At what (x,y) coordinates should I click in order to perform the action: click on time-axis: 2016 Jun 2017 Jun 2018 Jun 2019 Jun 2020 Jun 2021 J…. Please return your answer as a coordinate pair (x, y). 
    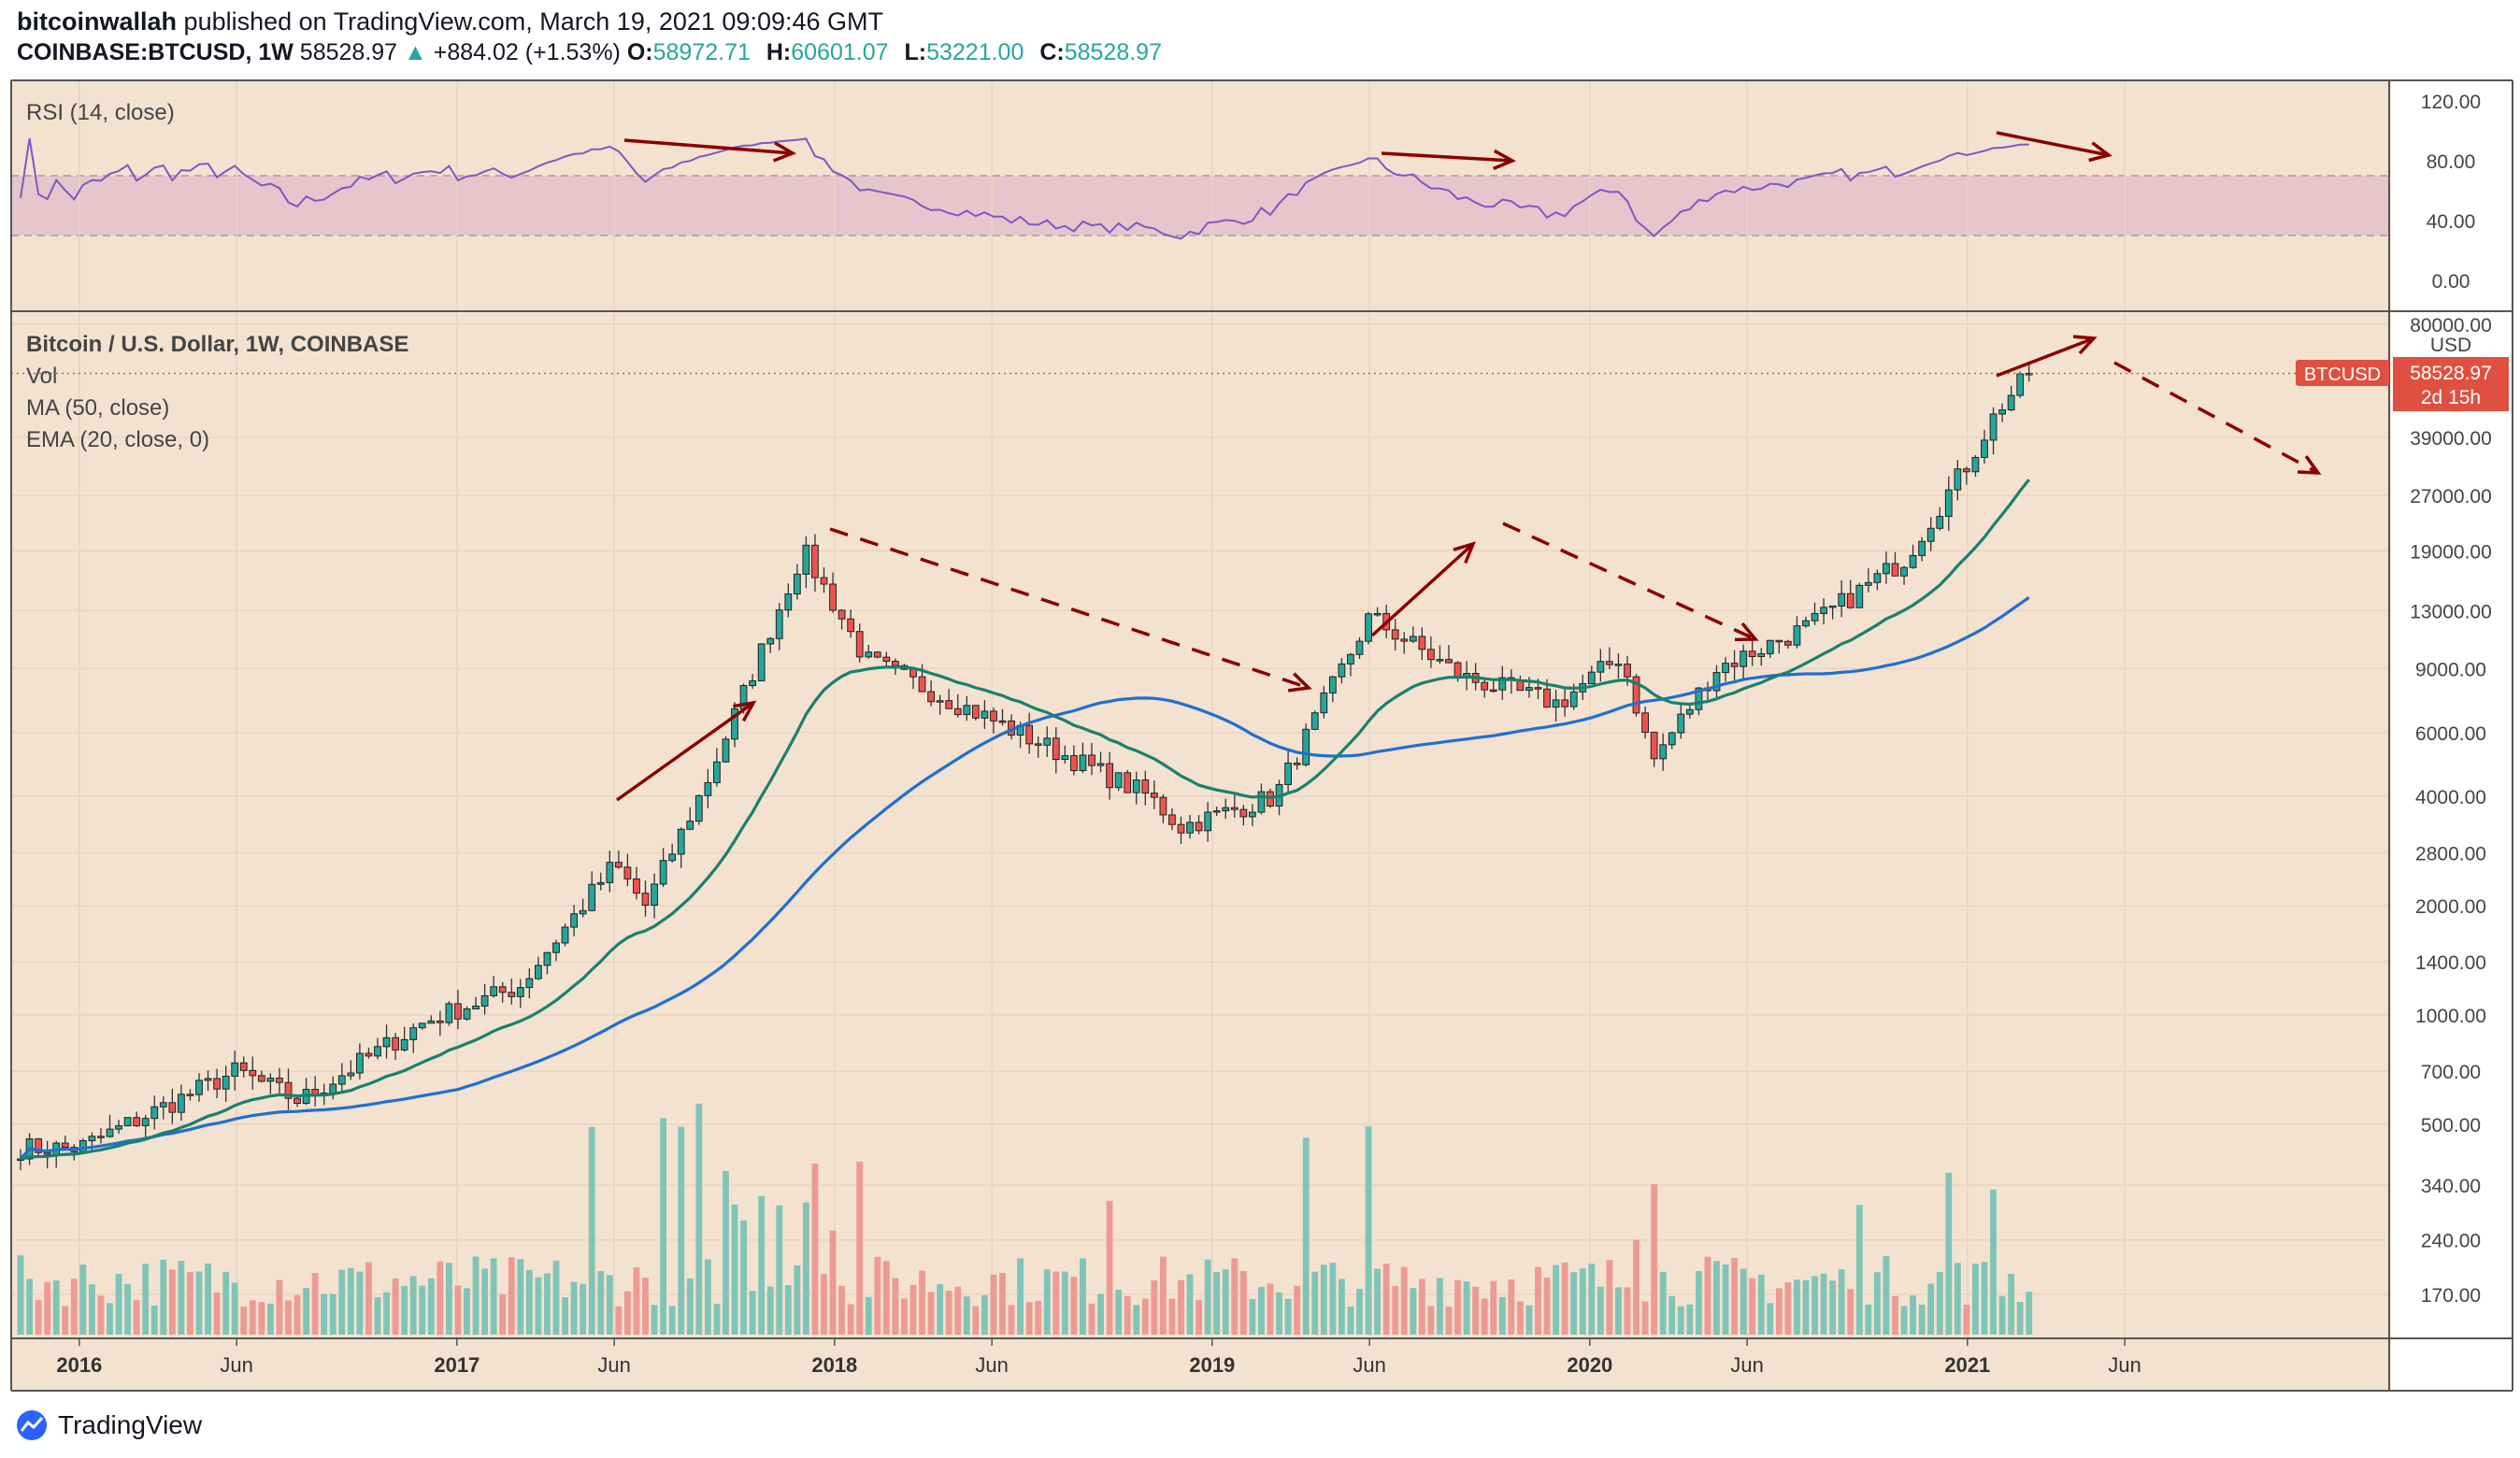
    Looking at the image, I should click on (1098, 1357).